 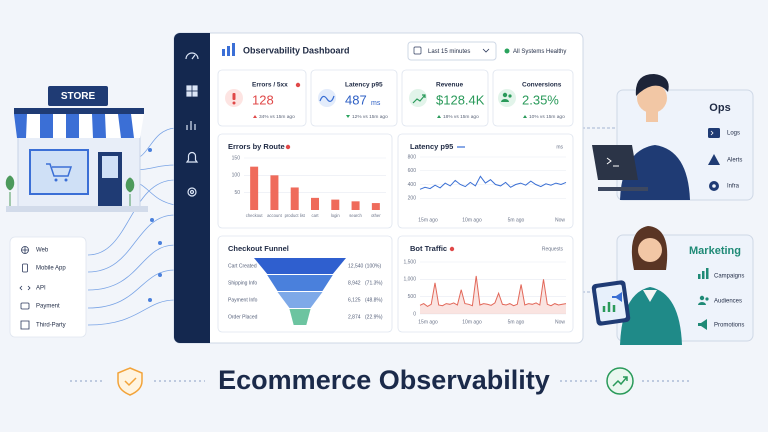 I want to click on sidebar-icons, so click(x=192, y=124).